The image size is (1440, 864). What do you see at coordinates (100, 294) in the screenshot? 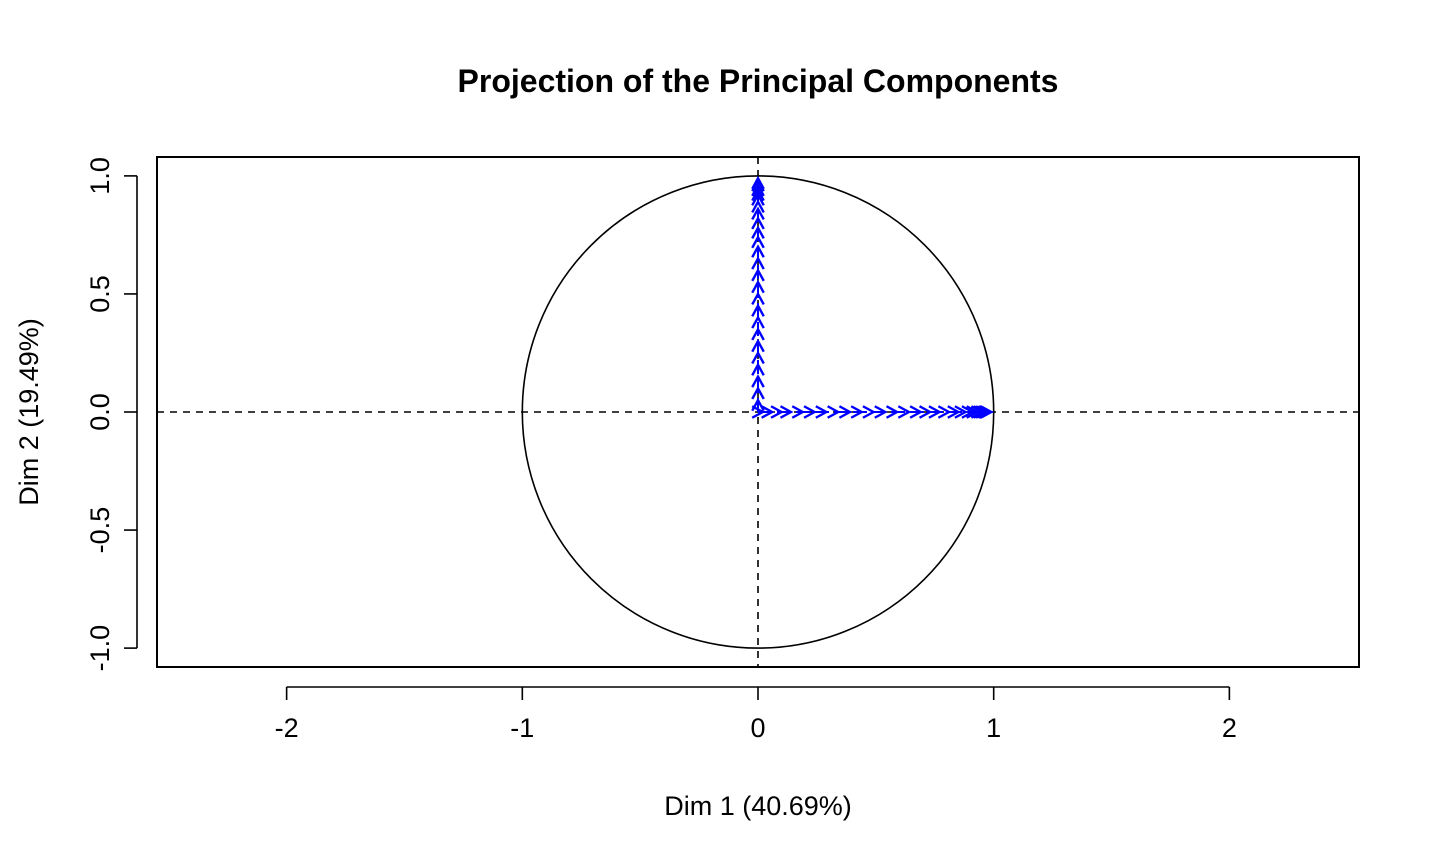
I see `y-tick-label: 0.5` at bounding box center [100, 294].